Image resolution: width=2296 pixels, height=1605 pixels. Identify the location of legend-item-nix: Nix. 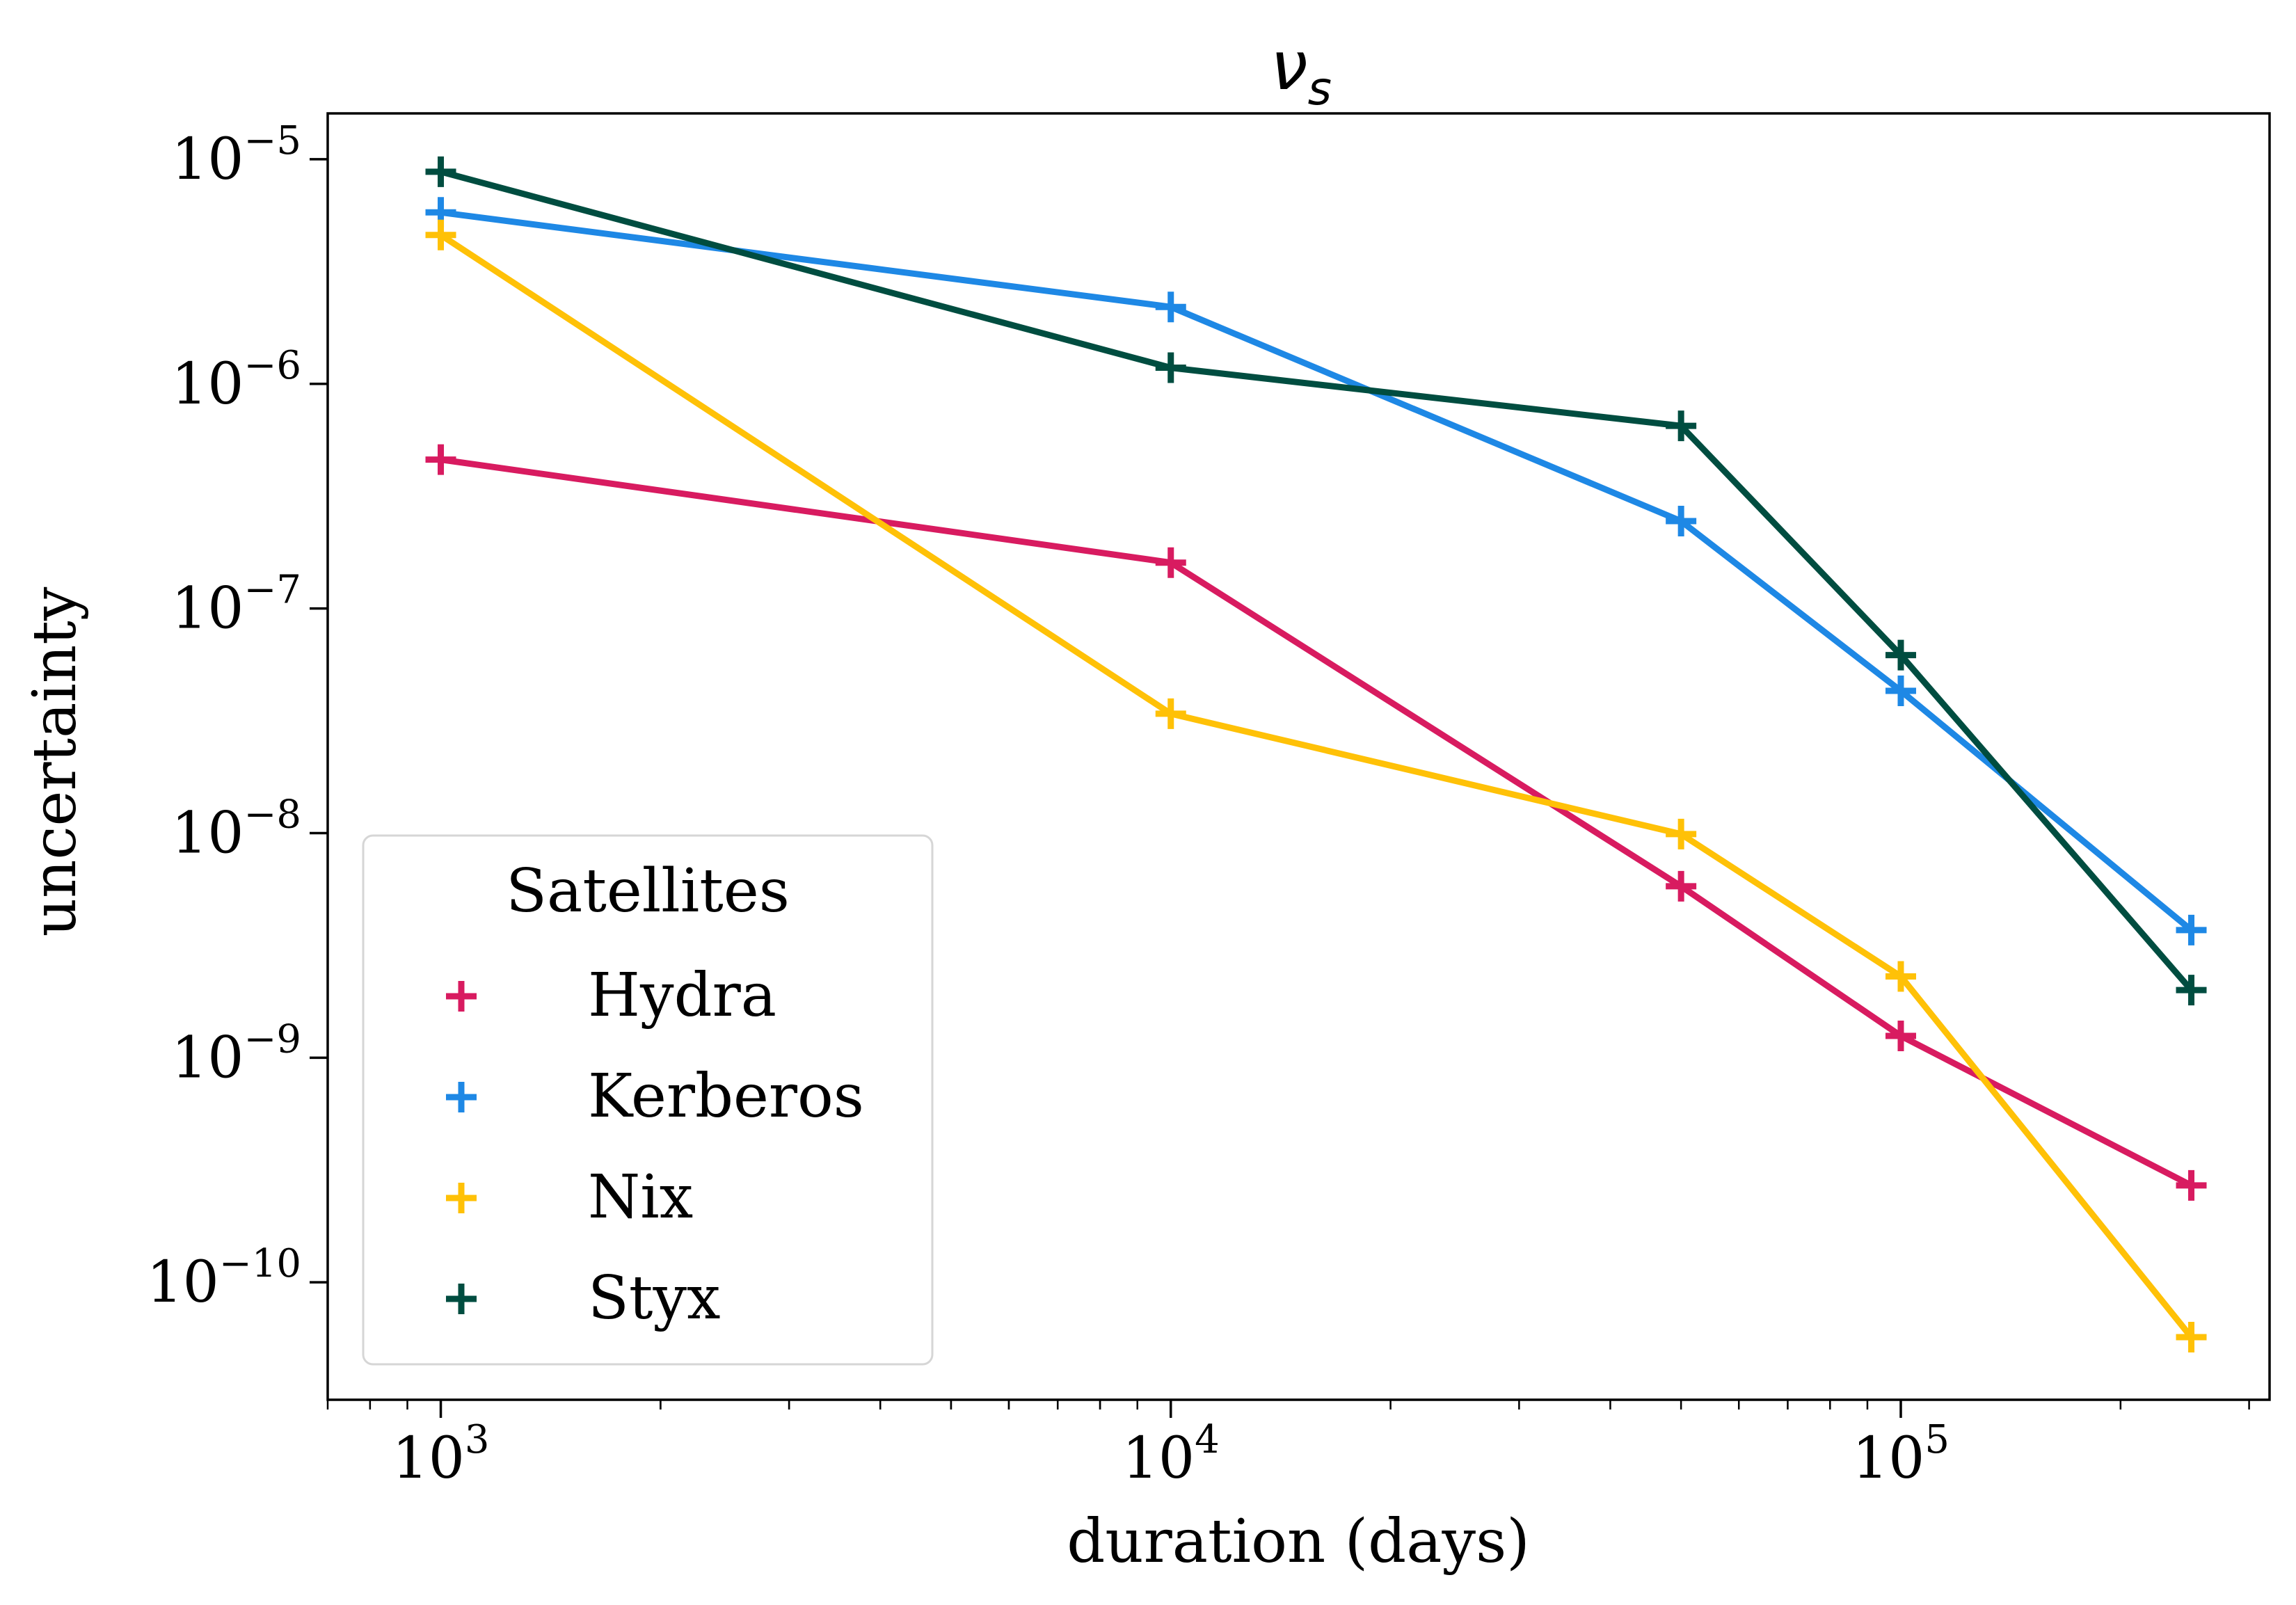
(570, 1197).